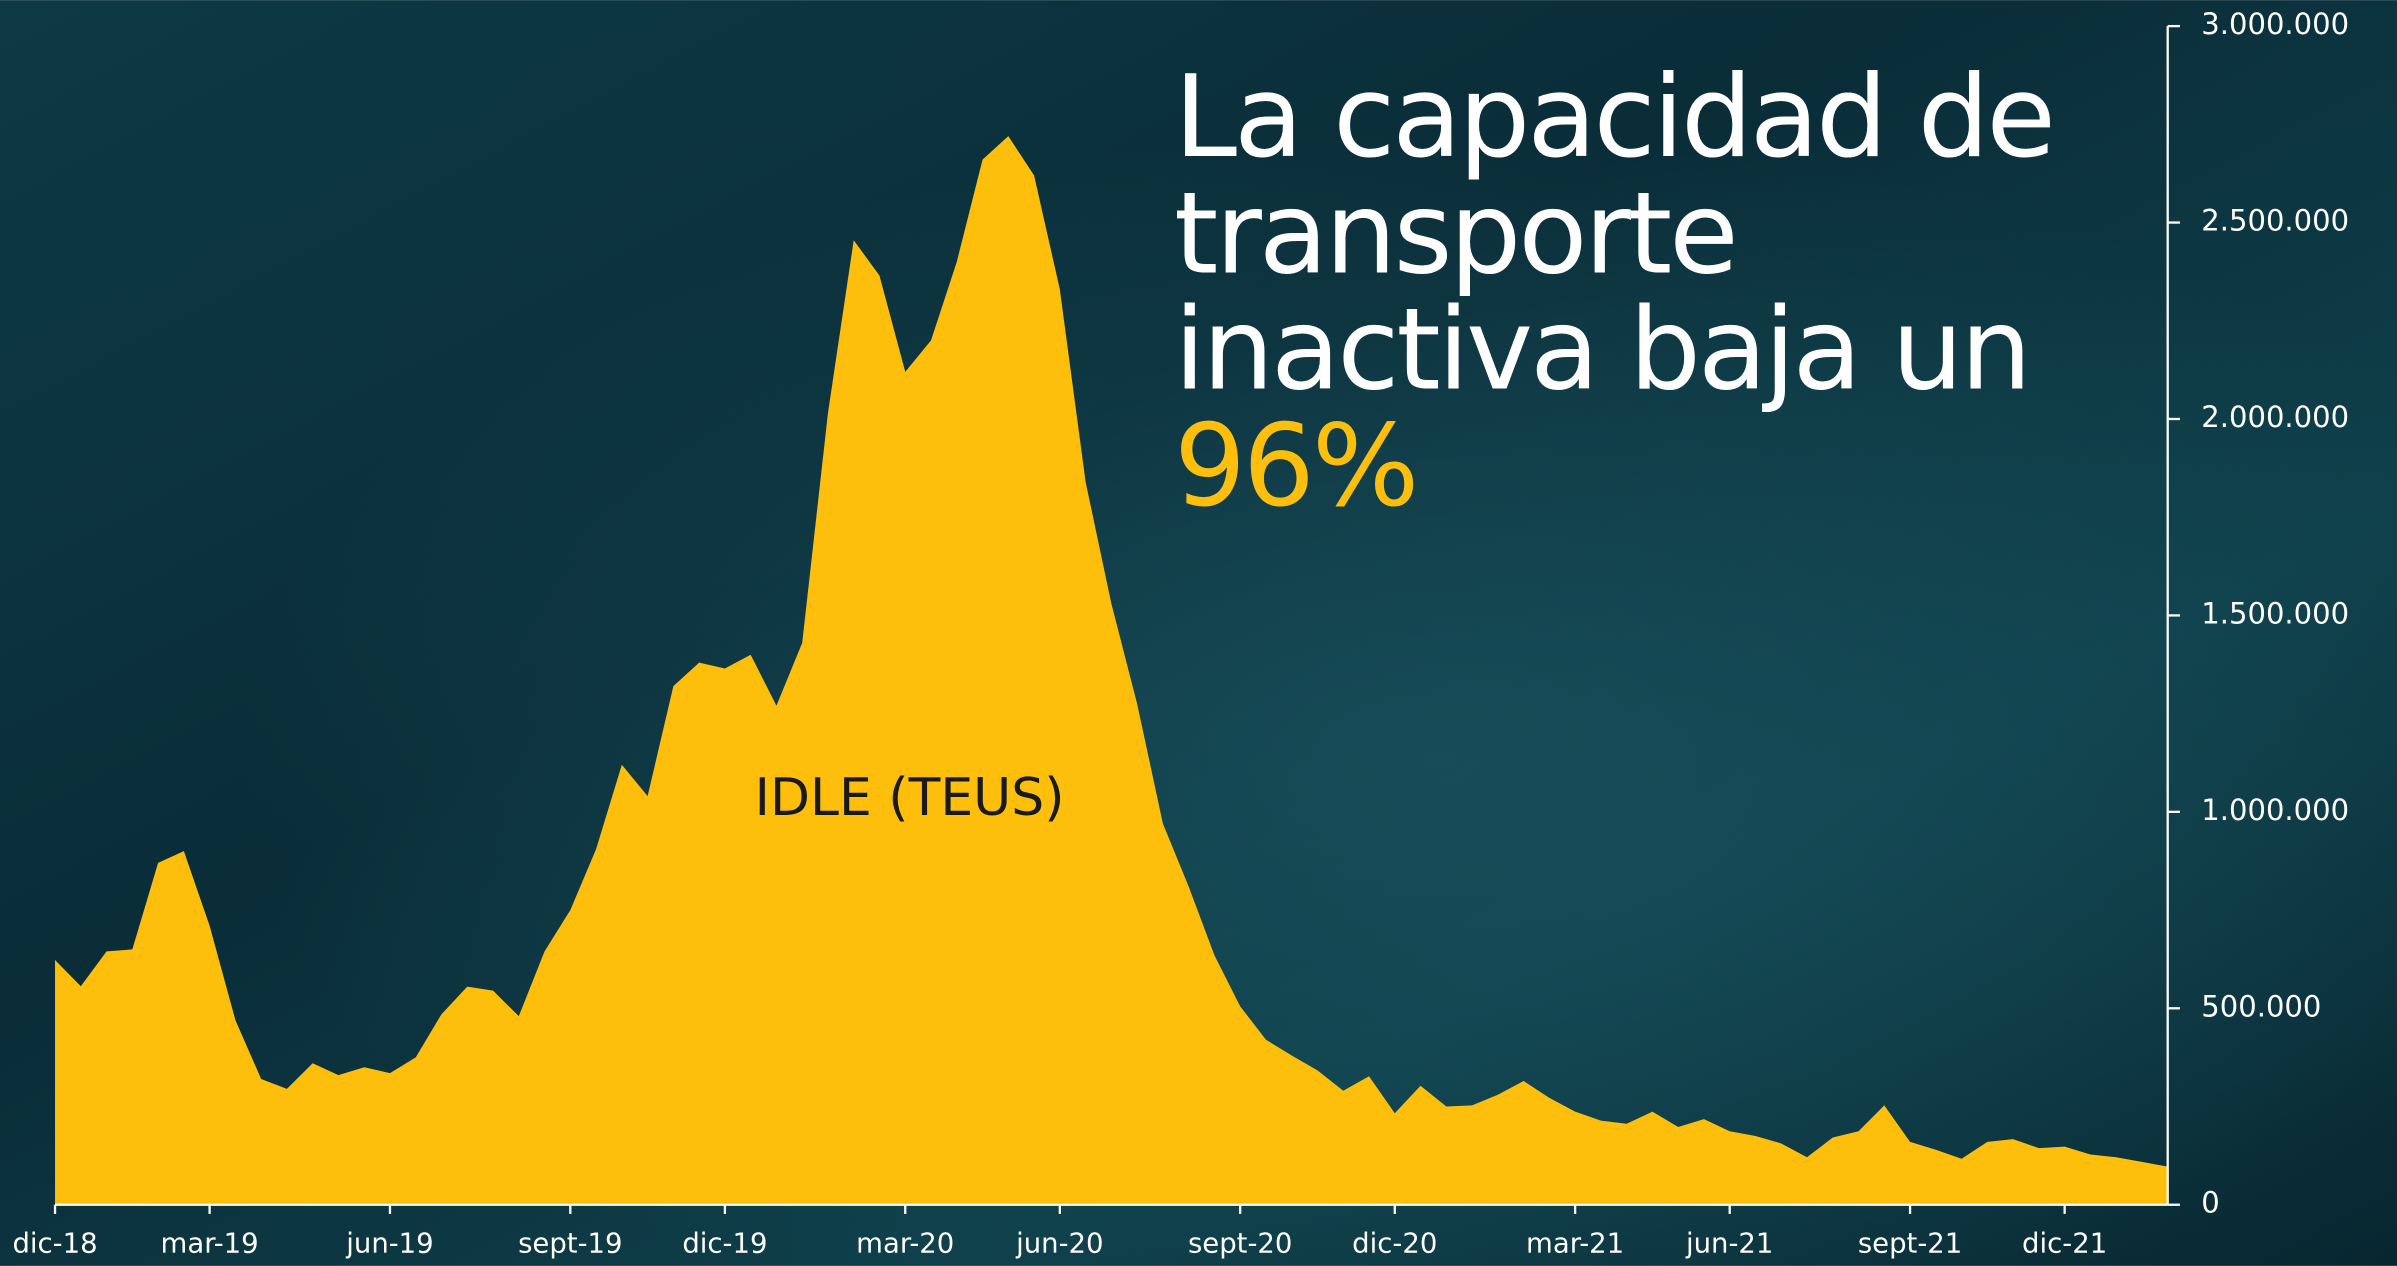  Describe the element at coordinates (1240, 1243) in the screenshot. I see `x-tick-label: sept-20` at that location.